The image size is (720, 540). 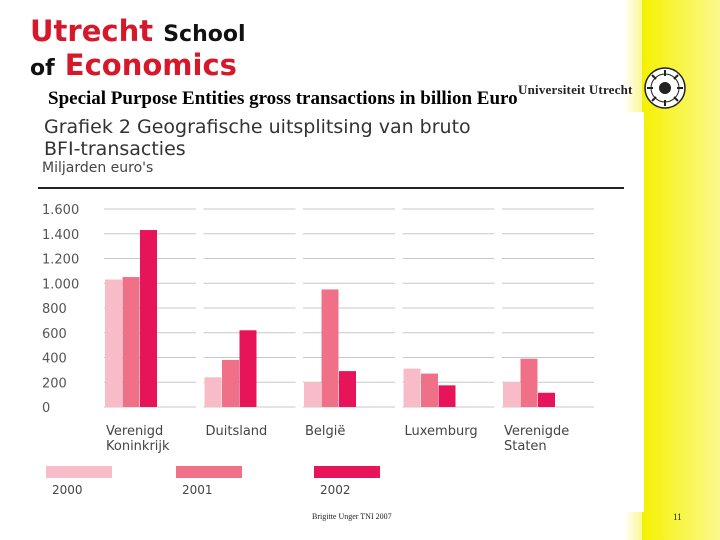 I want to click on y-tick-label: 1.400, so click(x=60, y=235).